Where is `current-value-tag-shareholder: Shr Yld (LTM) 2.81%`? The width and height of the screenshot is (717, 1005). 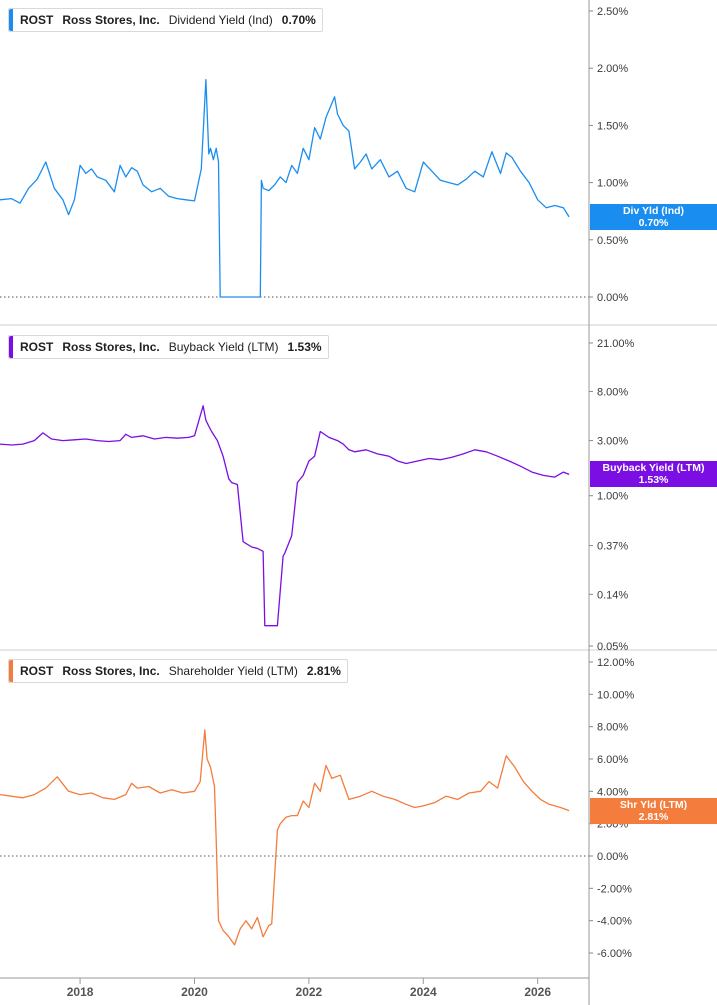 current-value-tag-shareholder: Shr Yld (LTM) 2.81% is located at coordinates (653, 811).